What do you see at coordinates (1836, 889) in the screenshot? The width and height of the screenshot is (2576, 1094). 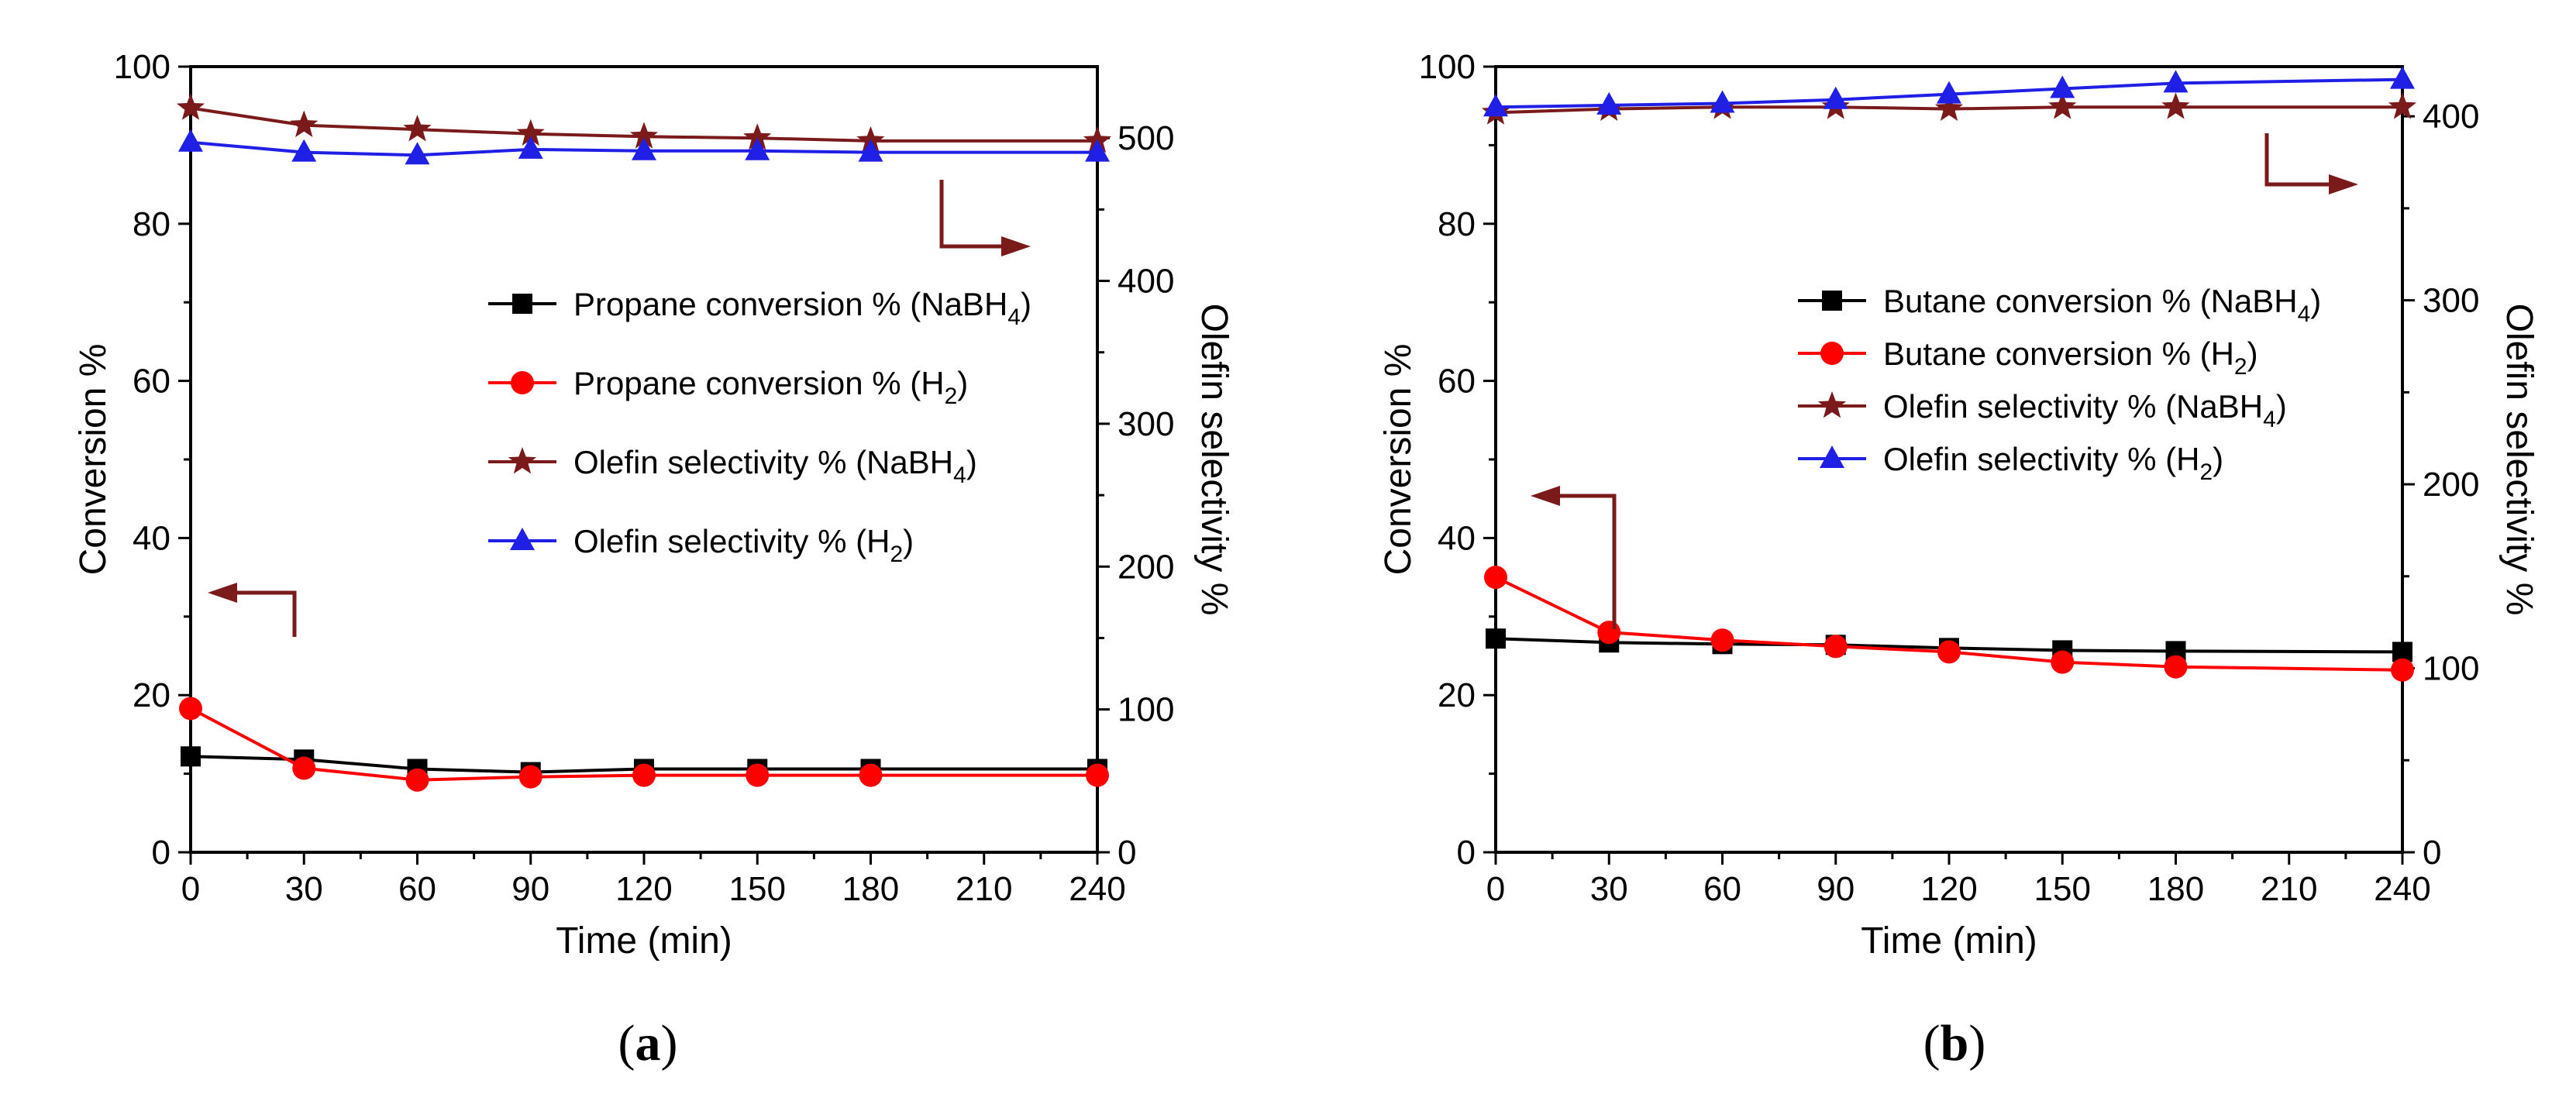 I see `x-tick-label: 90` at bounding box center [1836, 889].